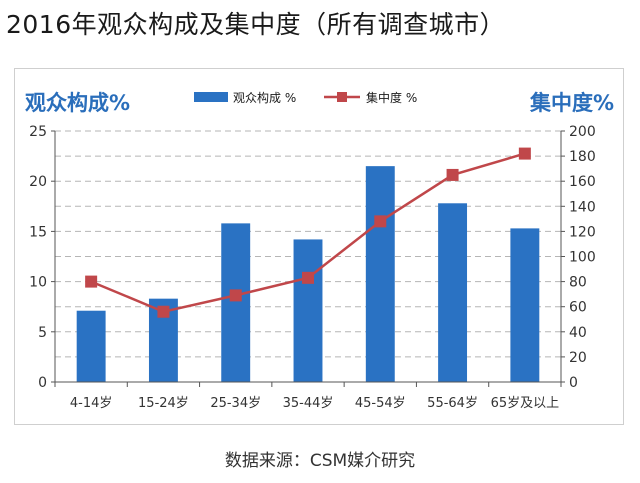 Image resolution: width=640 pixels, height=483 pixels. I want to click on left-tick-label: 0, so click(42, 383).